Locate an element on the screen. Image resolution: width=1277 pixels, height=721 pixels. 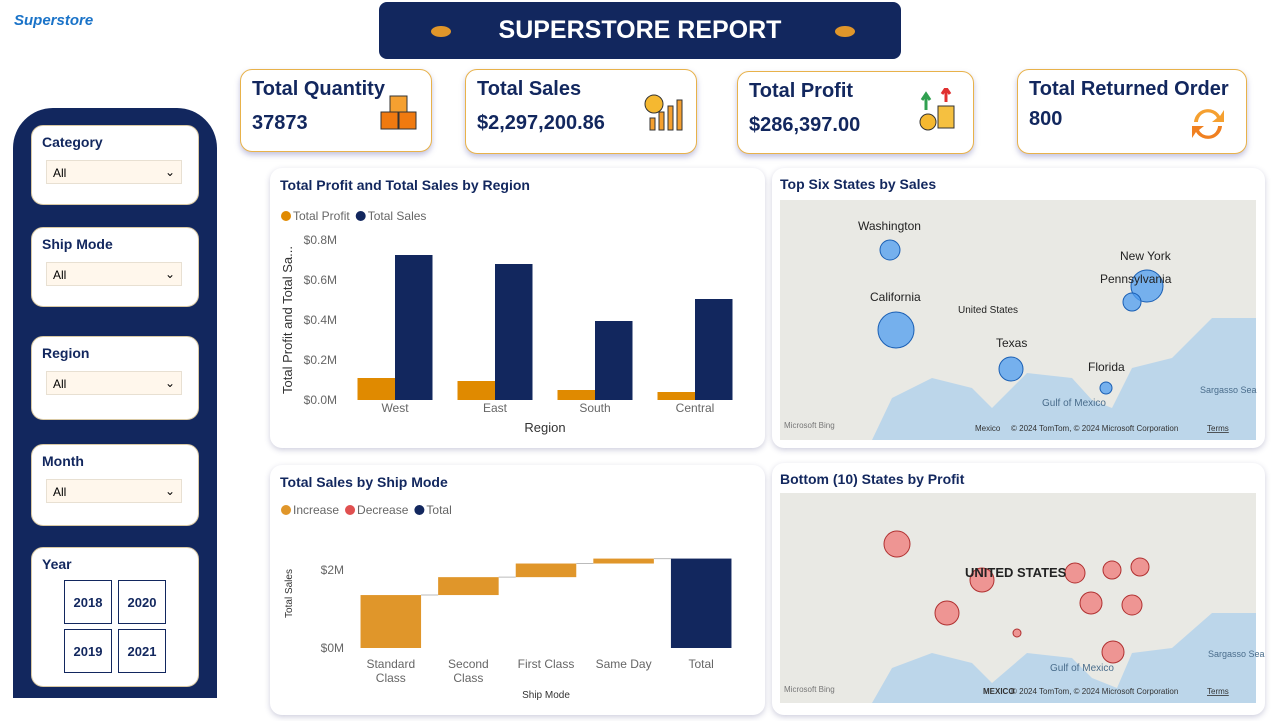
map-label: UNITED STATES is located at coordinates (1016, 572).